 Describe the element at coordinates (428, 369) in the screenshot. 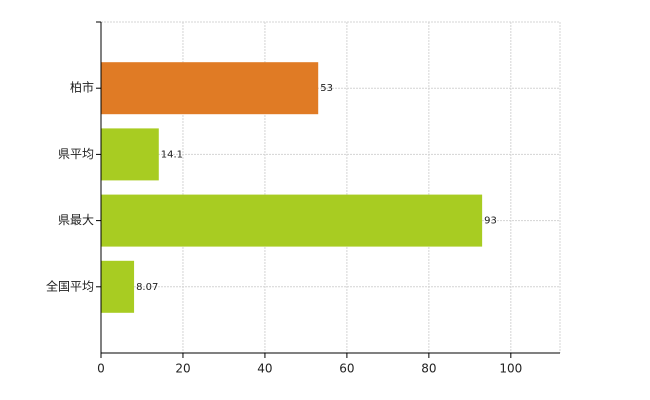

I see `x-tick-label: 80` at that location.